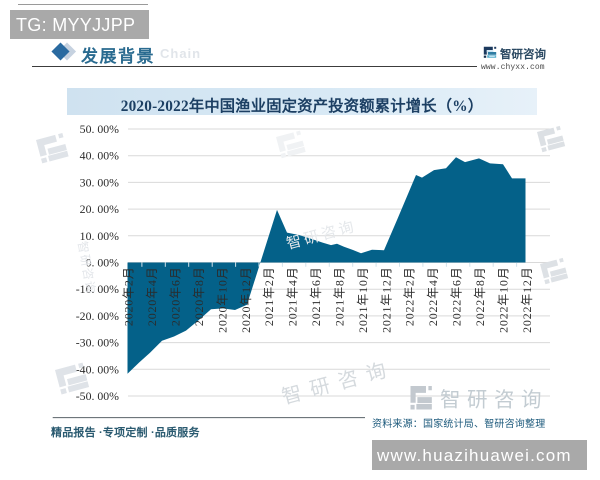 Image resolution: width=600 pixels, height=480 pixels. I want to click on svg-text: 2022年2月, so click(410, 297).